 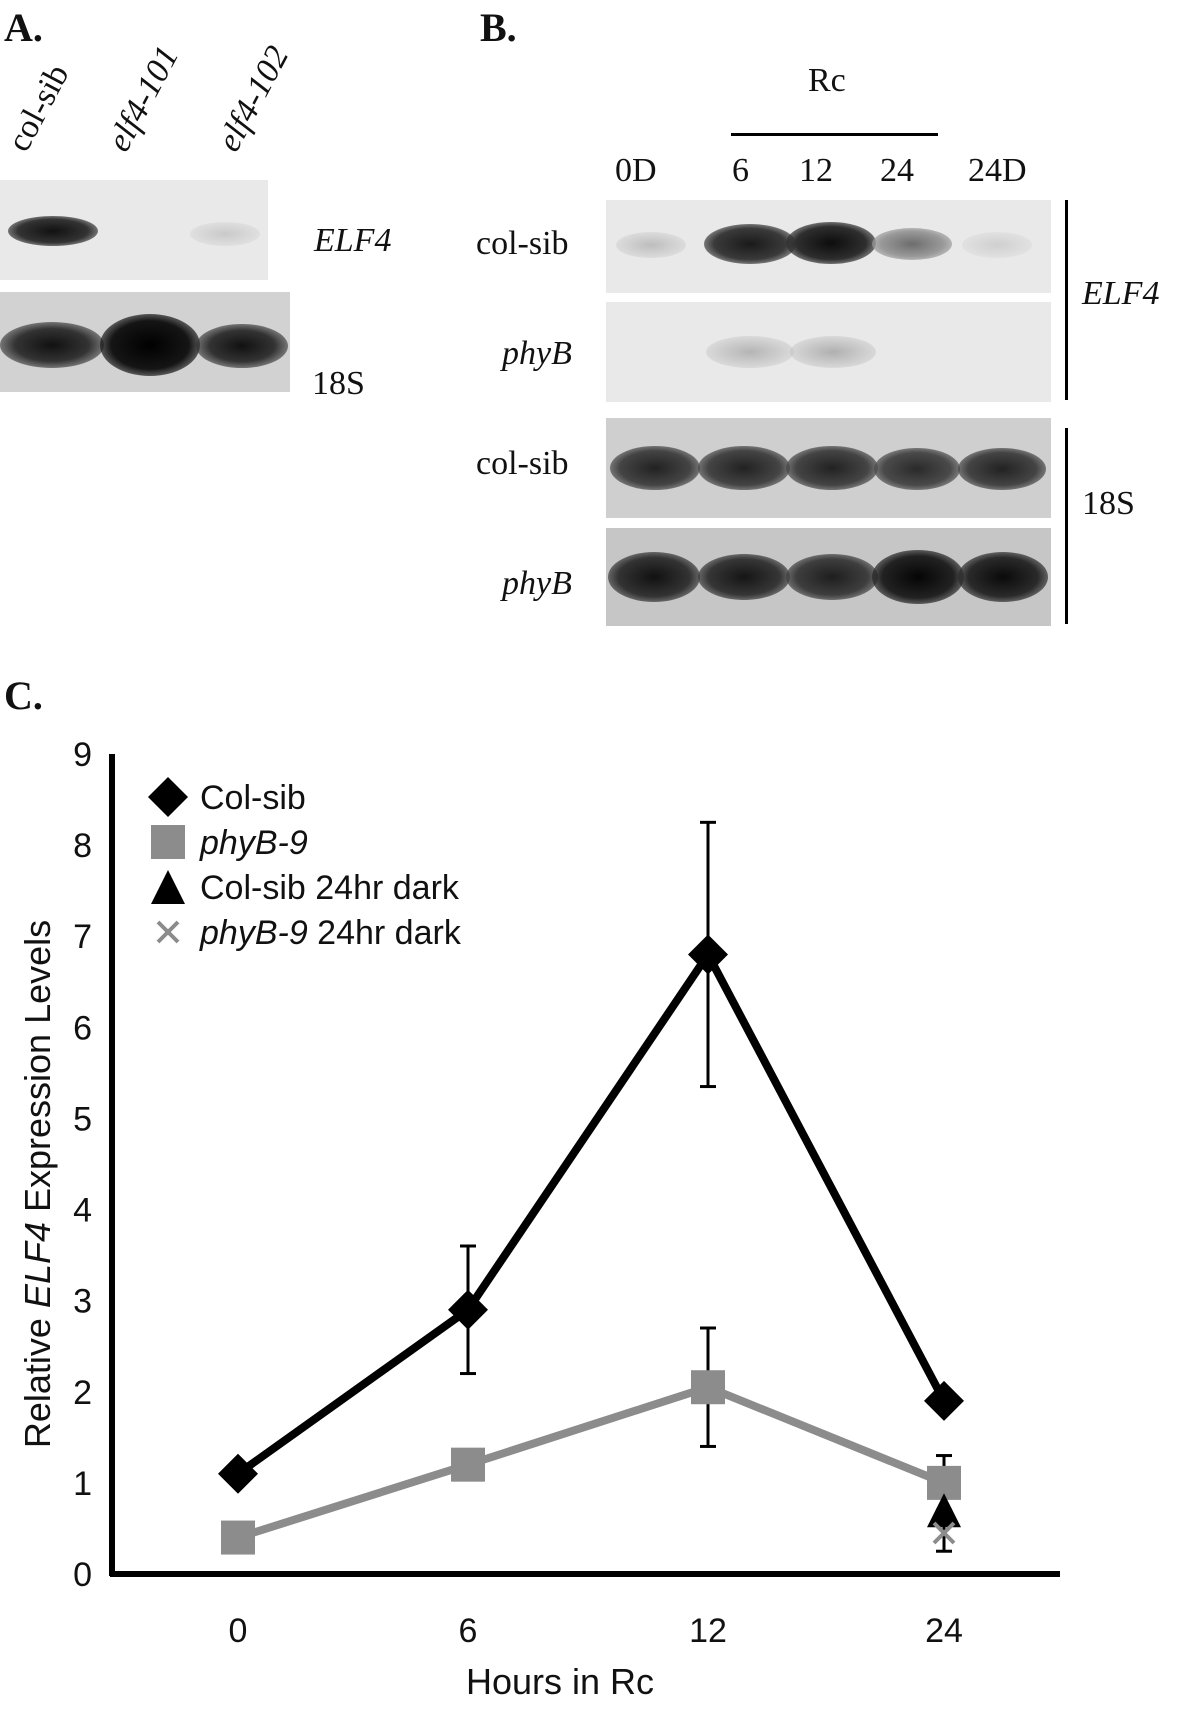 What do you see at coordinates (537, 353) in the screenshot?
I see `row-label-phyb-elf4: phyB` at bounding box center [537, 353].